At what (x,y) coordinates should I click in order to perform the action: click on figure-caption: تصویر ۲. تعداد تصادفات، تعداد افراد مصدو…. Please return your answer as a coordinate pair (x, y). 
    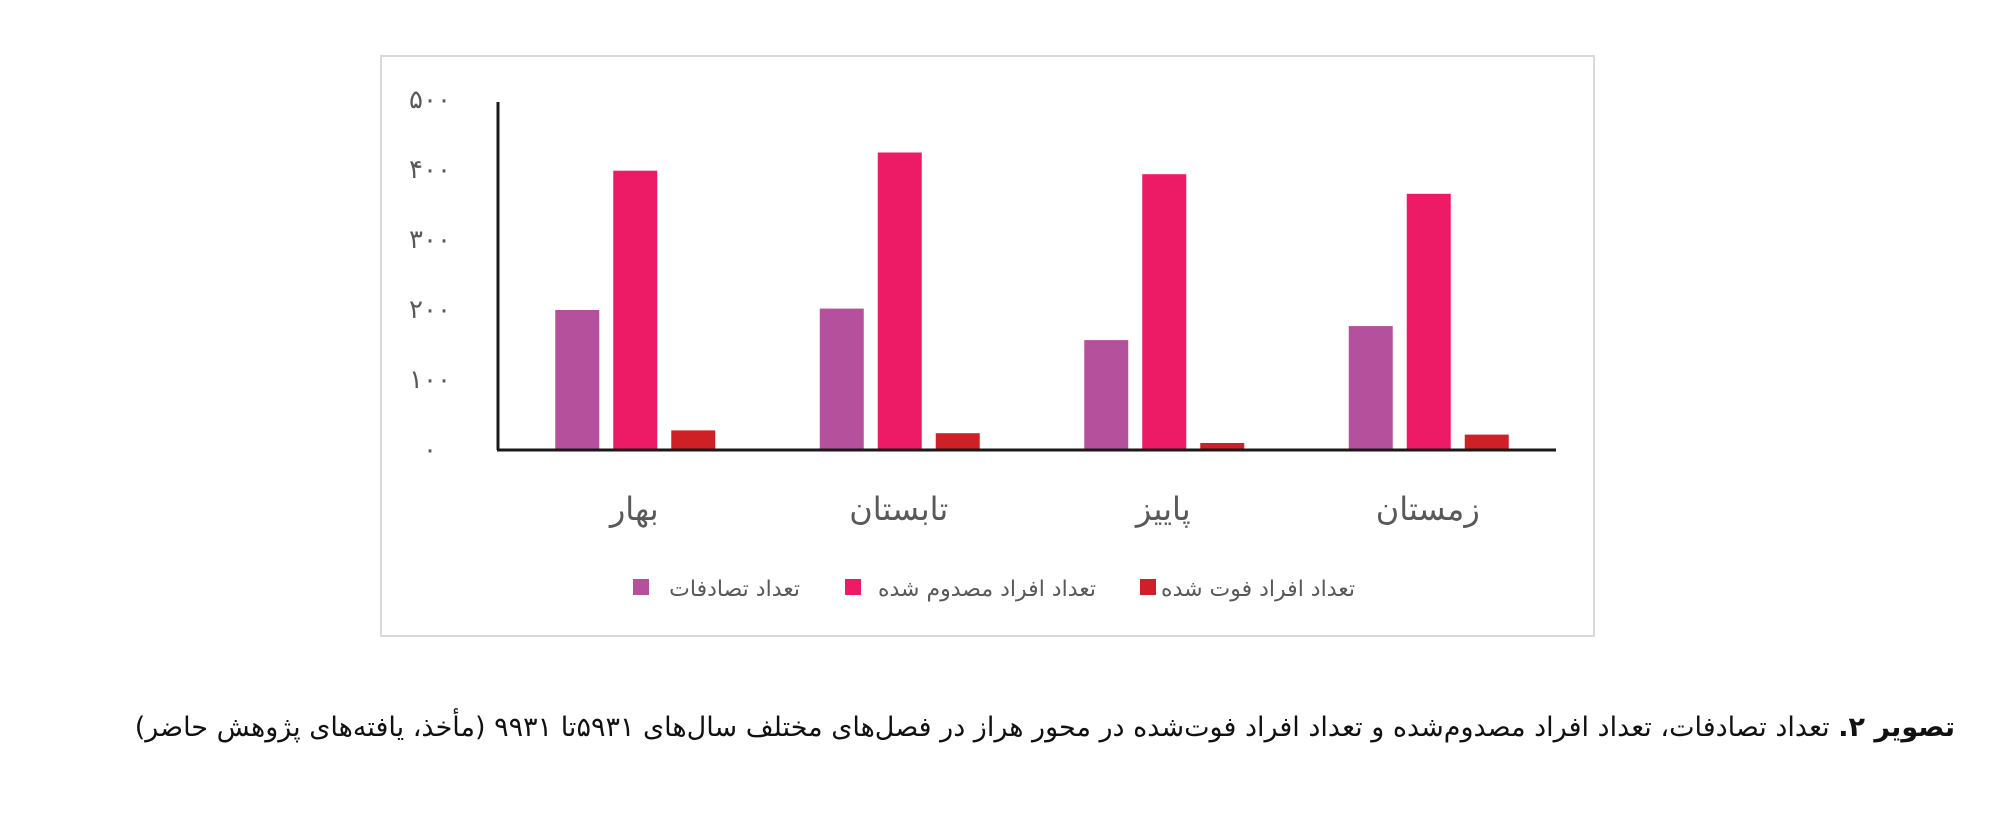
    Looking at the image, I should click on (1007, 728).